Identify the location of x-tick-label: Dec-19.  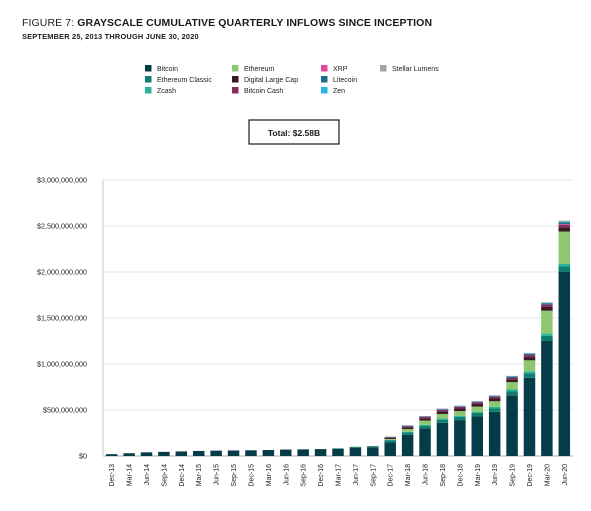
(530, 475).